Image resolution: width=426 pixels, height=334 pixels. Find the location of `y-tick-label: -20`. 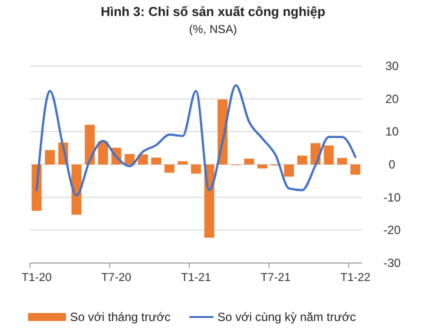

y-tick-label: -20 is located at coordinates (392, 230).